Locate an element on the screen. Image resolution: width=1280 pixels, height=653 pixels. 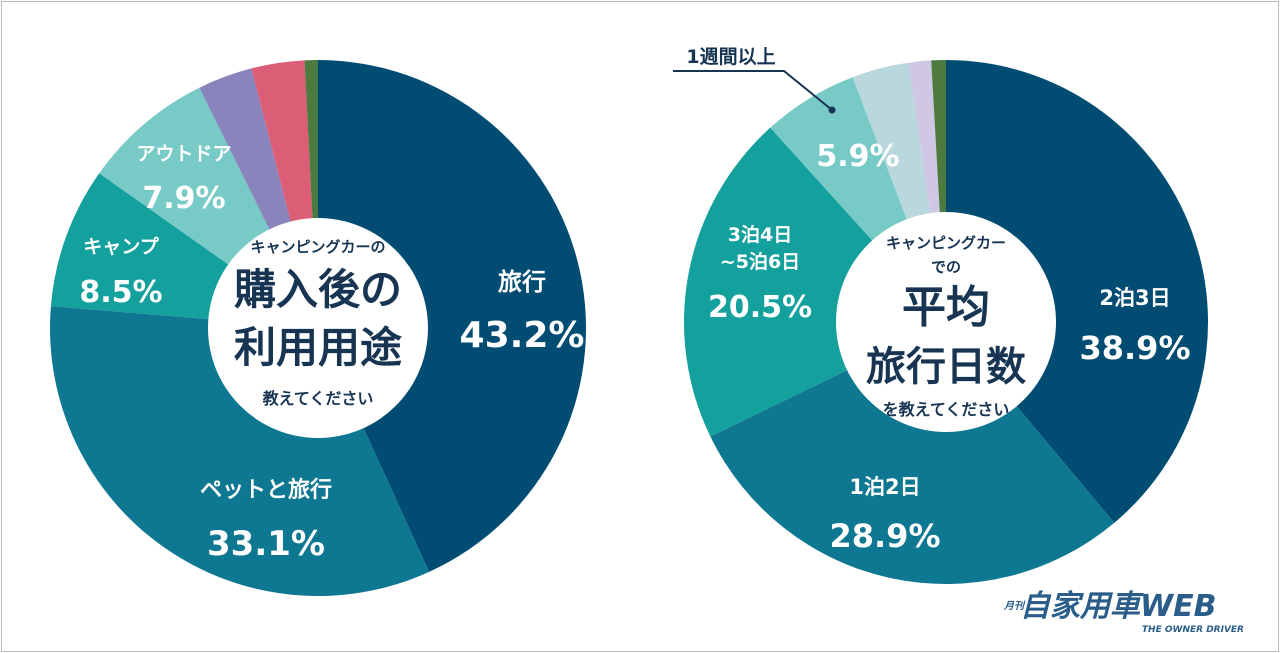
slice-name-outdoor: アウトドア is located at coordinates (183, 154).